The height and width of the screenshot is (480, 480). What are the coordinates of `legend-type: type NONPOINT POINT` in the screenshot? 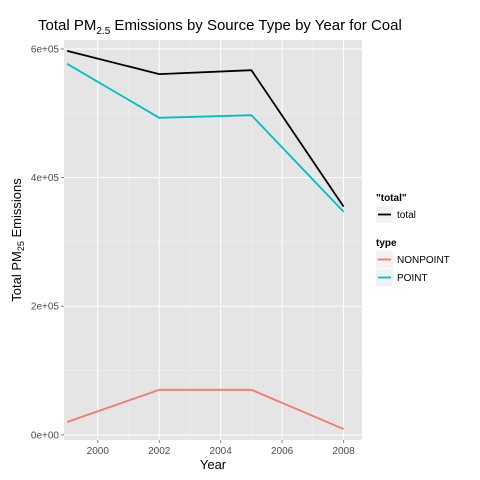 It's located at (413, 262).